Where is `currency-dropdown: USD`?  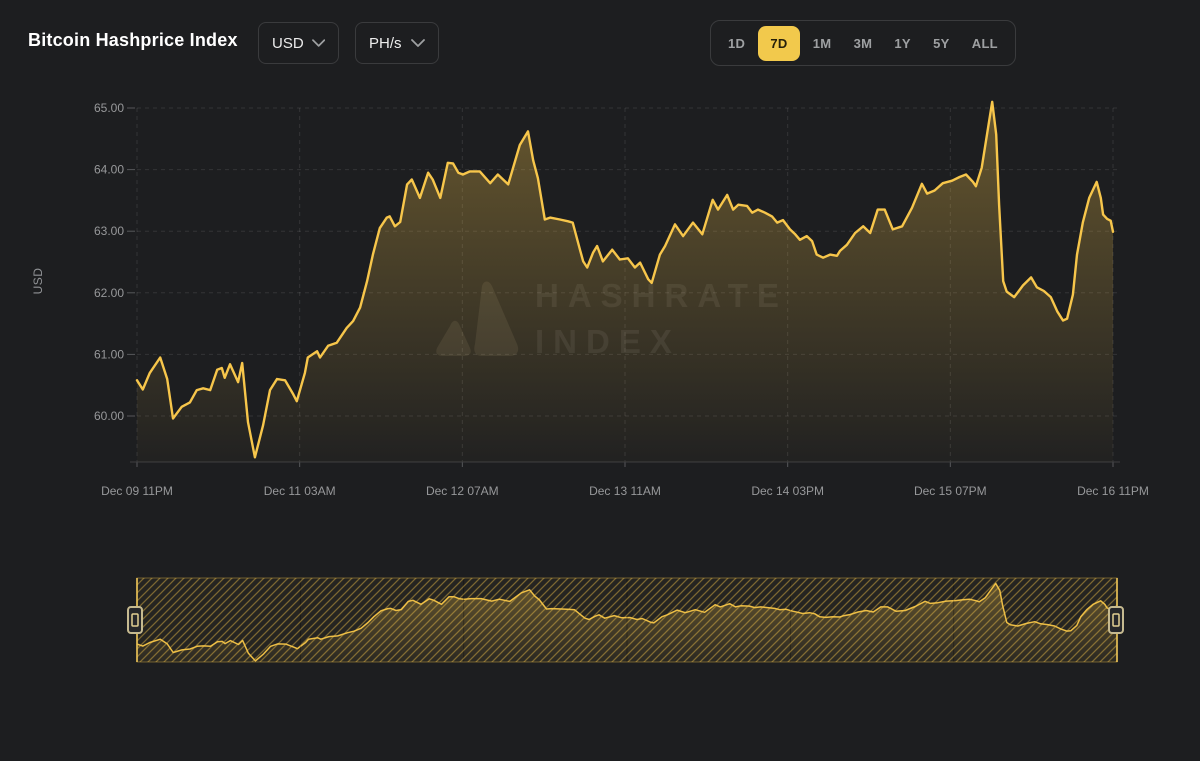 currency-dropdown: USD is located at coordinates (298, 43).